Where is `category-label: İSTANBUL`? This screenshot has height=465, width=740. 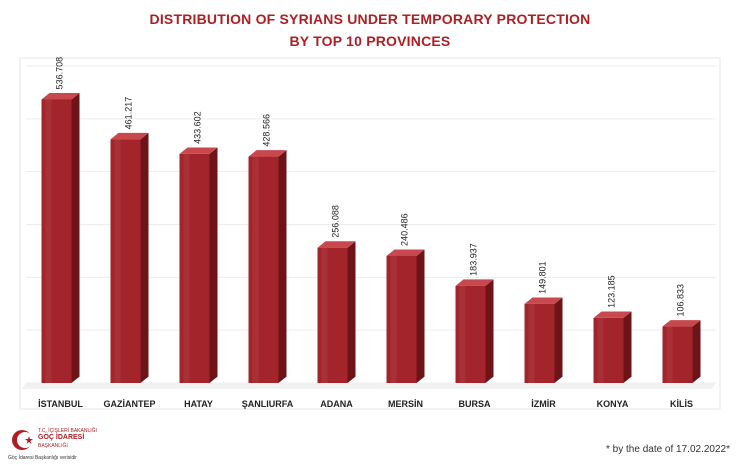
category-label: İSTANBUL is located at coordinates (60, 404).